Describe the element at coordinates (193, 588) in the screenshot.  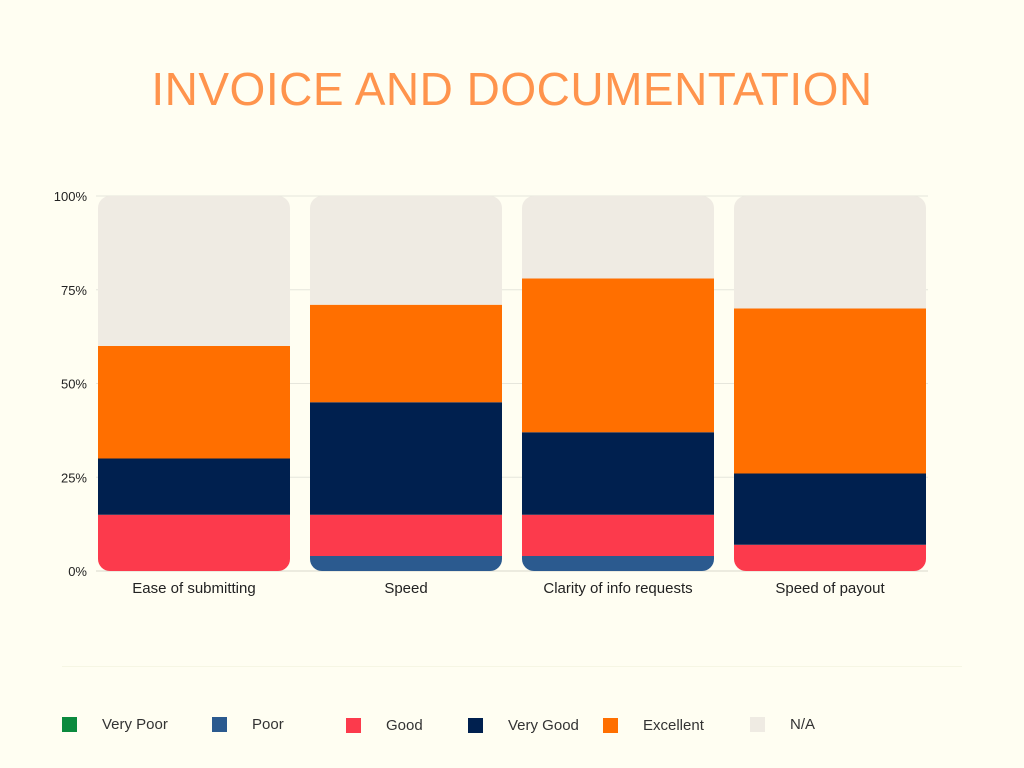
I see `x-category-label: Ease of submitting` at that location.